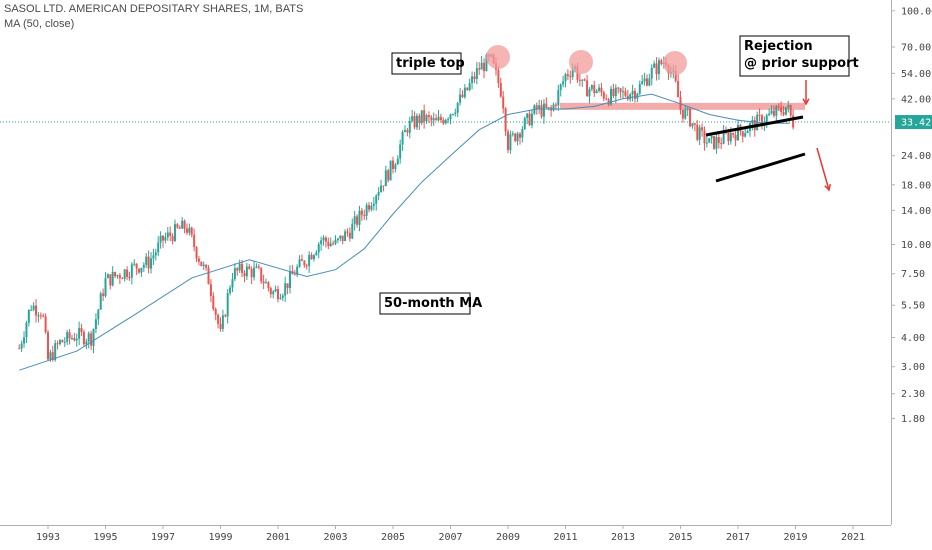 The image size is (932, 550). What do you see at coordinates (828, 187) in the screenshot?
I see `downtrend-arrow-head` at bounding box center [828, 187].